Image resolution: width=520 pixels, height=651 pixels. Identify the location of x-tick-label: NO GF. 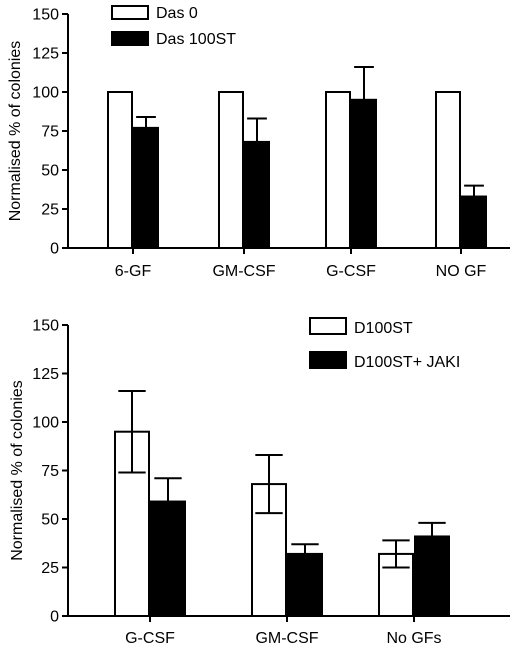
(461, 271).